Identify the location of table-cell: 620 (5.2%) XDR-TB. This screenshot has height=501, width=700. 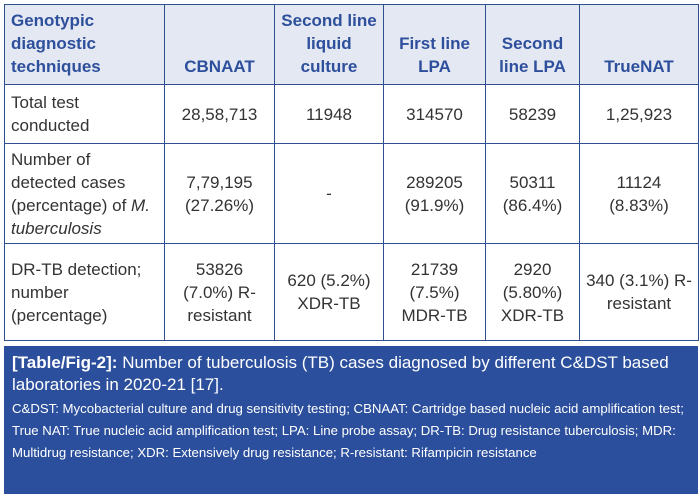
(329, 292).